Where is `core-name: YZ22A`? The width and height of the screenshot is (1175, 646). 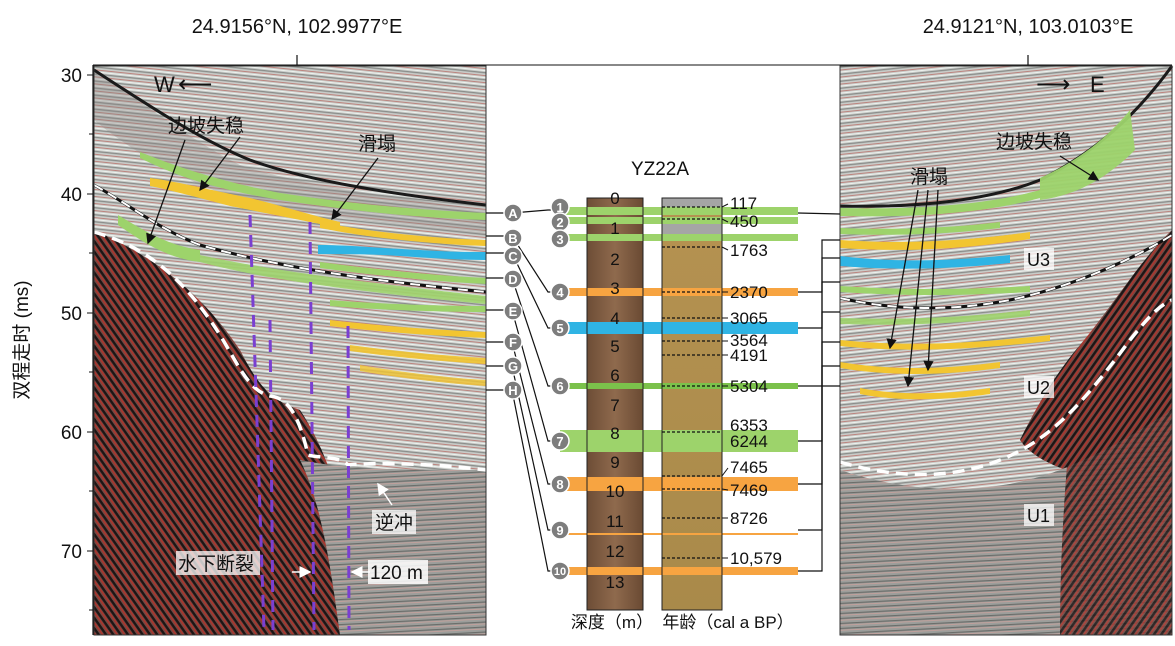
core-name: YZ22A is located at coordinates (660, 169).